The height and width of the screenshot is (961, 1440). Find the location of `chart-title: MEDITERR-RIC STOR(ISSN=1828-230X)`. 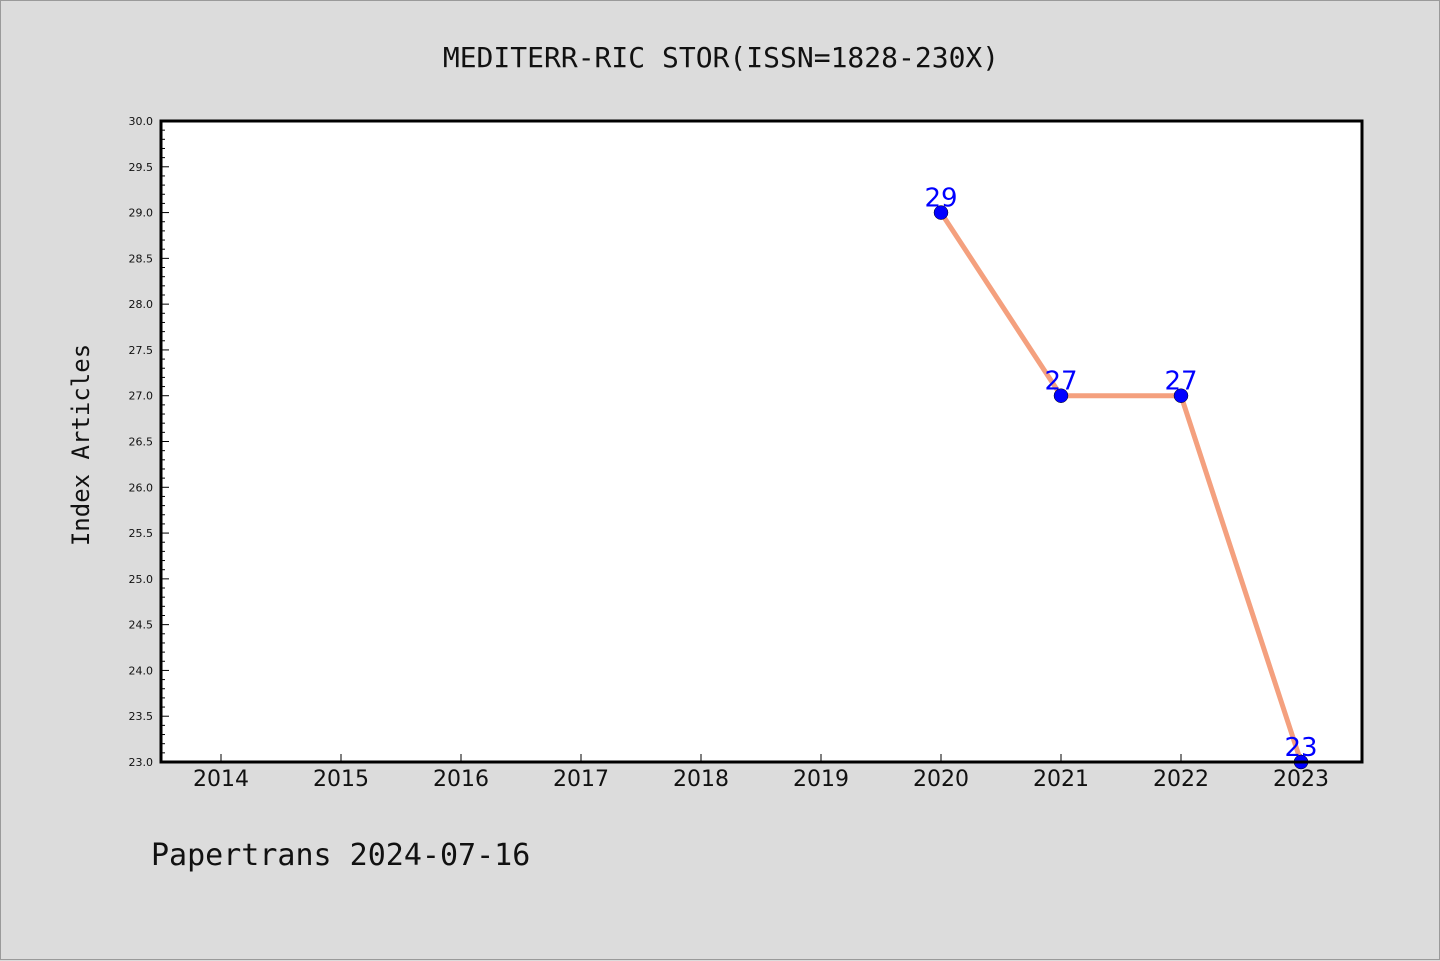

chart-title: MEDITERR-RIC STOR(ISSN=1828-230X) is located at coordinates (721, 57).